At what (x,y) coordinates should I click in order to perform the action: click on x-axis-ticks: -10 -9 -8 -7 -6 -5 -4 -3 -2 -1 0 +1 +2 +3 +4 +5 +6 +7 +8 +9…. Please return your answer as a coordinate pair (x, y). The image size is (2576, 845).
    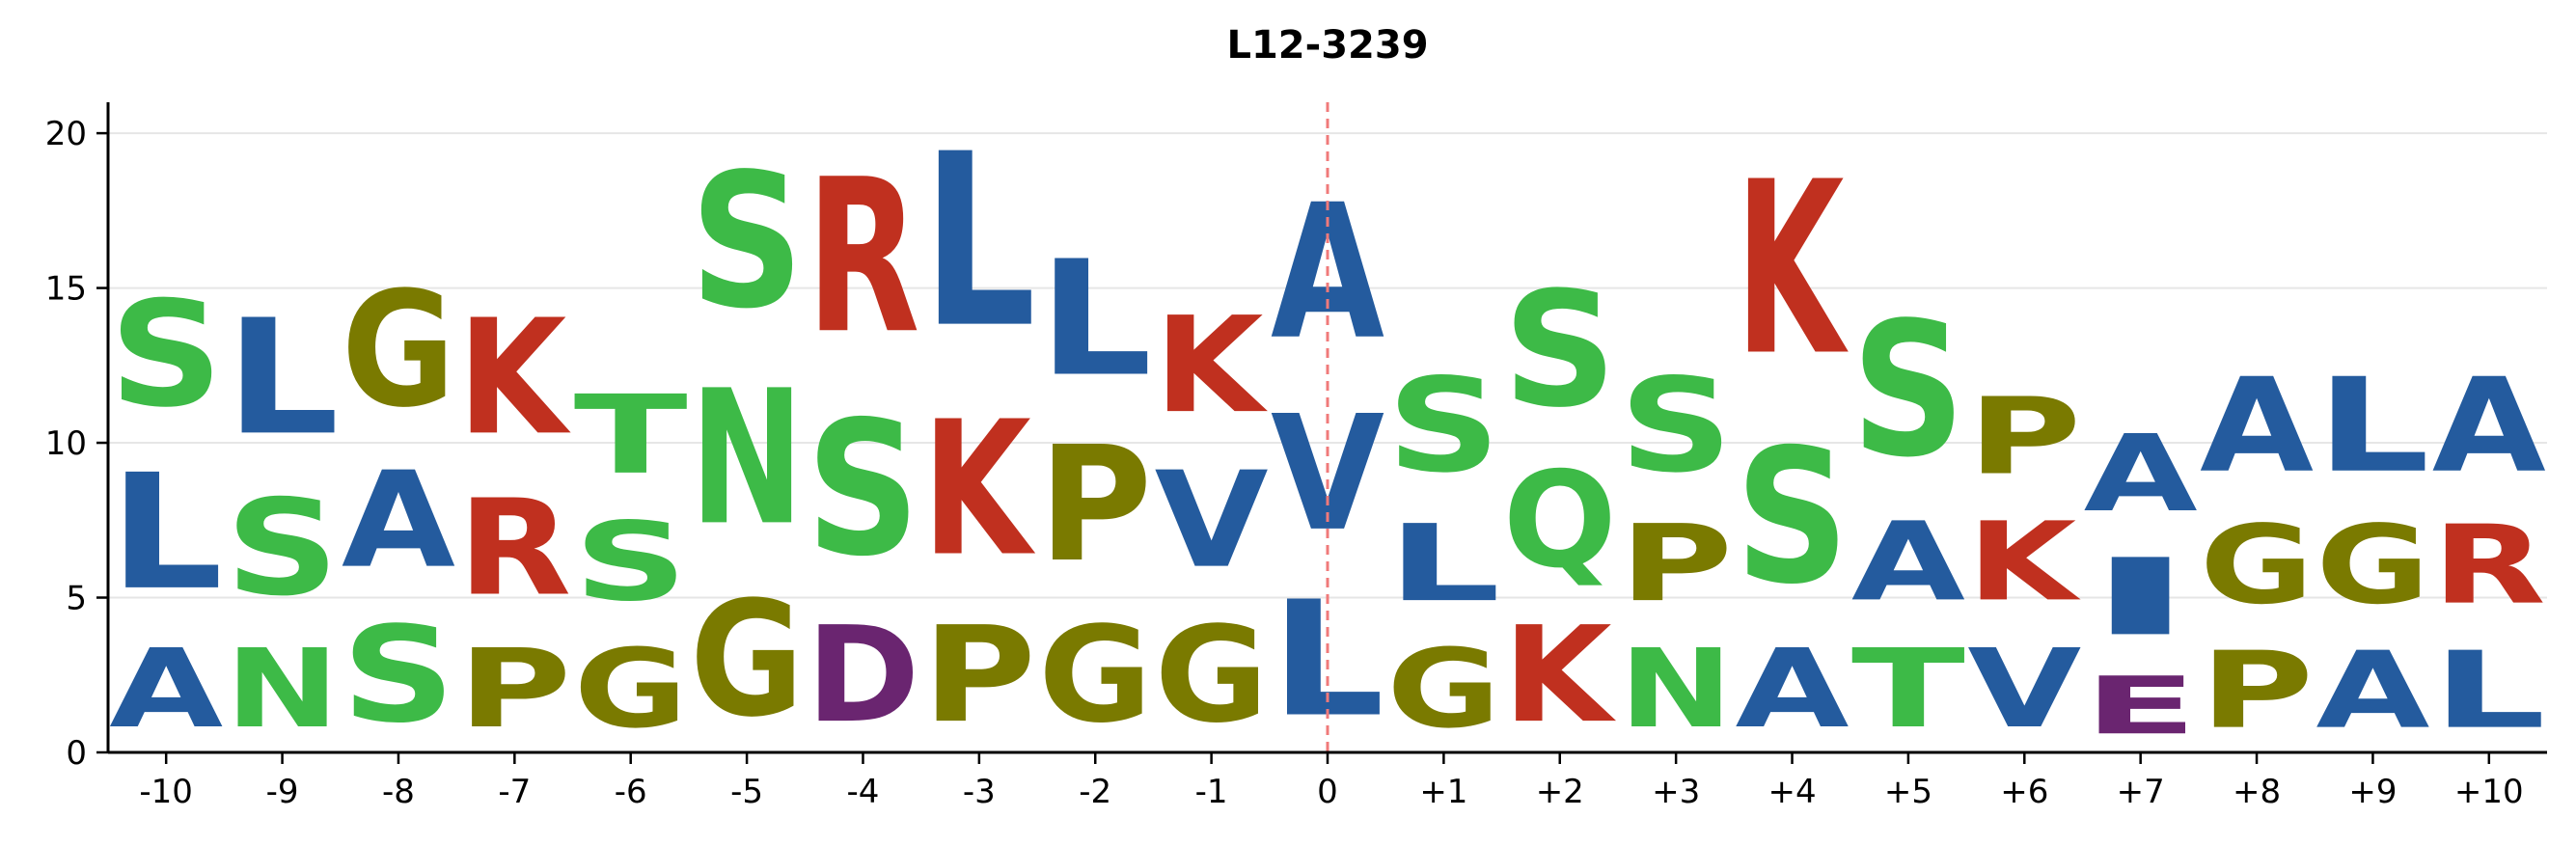
    Looking at the image, I should click on (1331, 781).